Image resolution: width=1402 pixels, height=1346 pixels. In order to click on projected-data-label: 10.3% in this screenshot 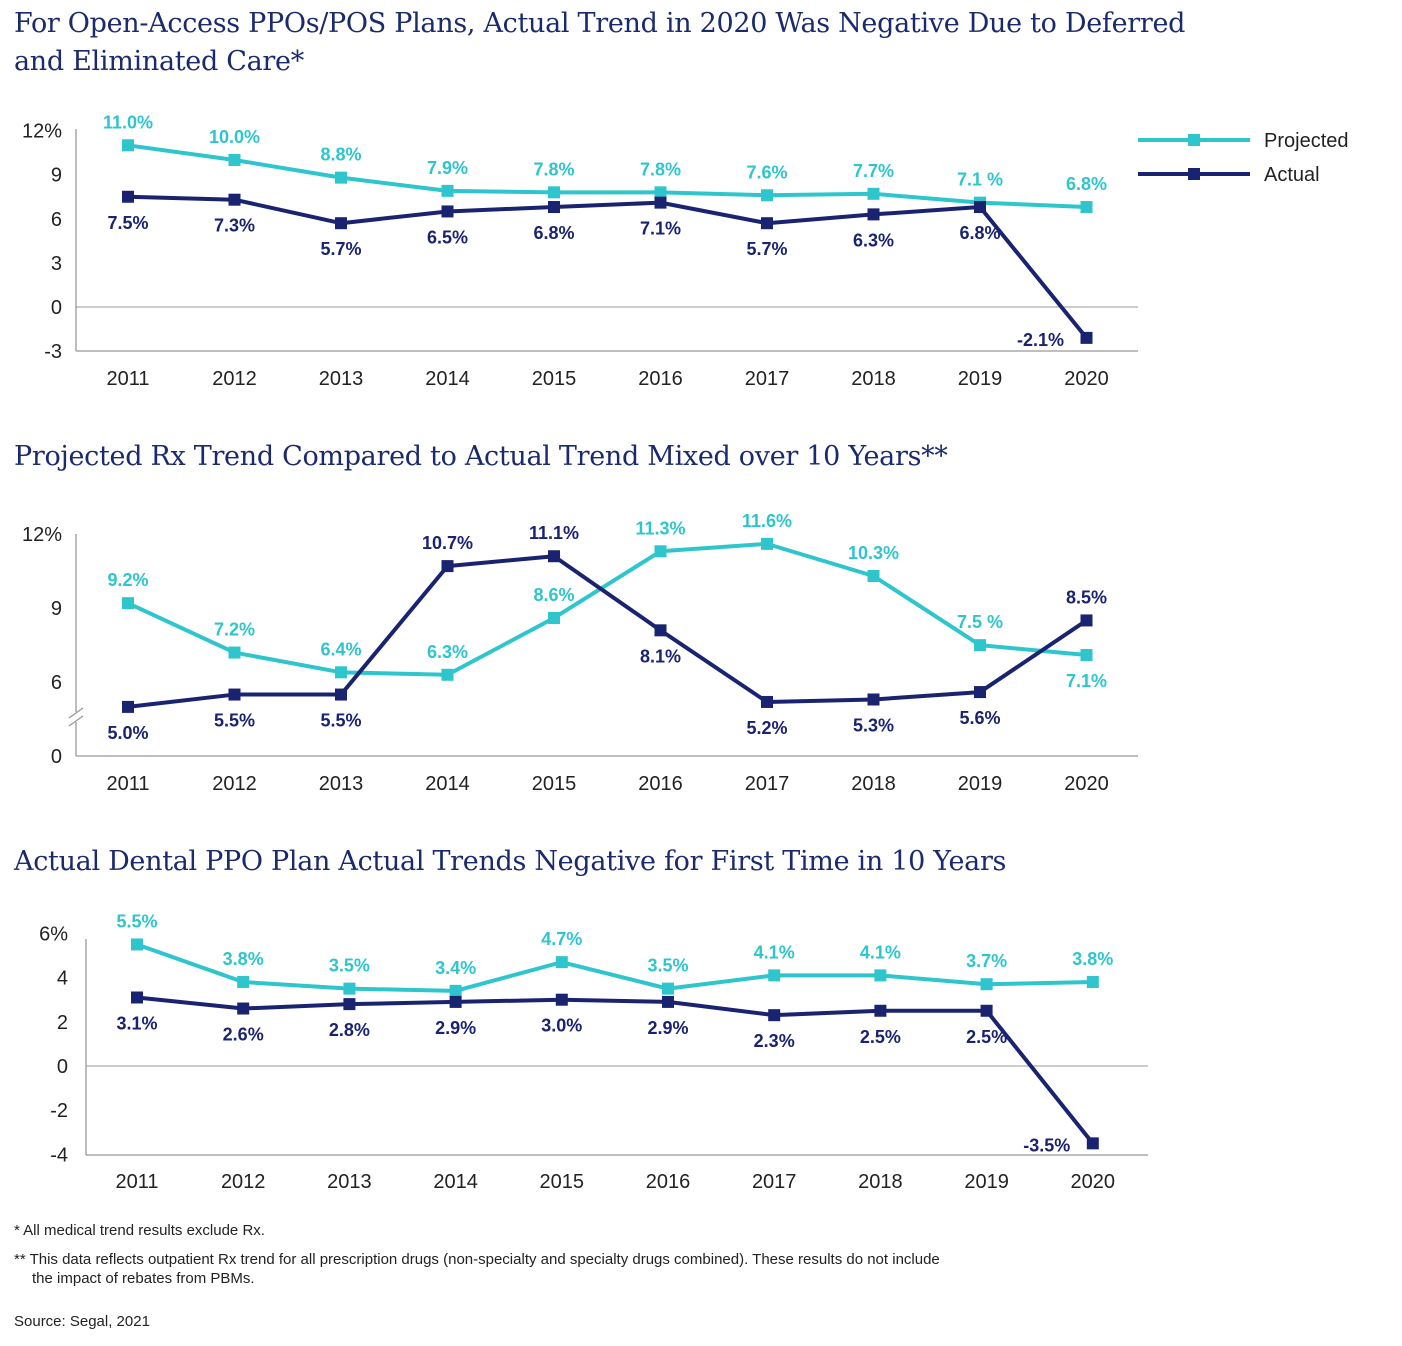, I will do `click(873, 553)`.